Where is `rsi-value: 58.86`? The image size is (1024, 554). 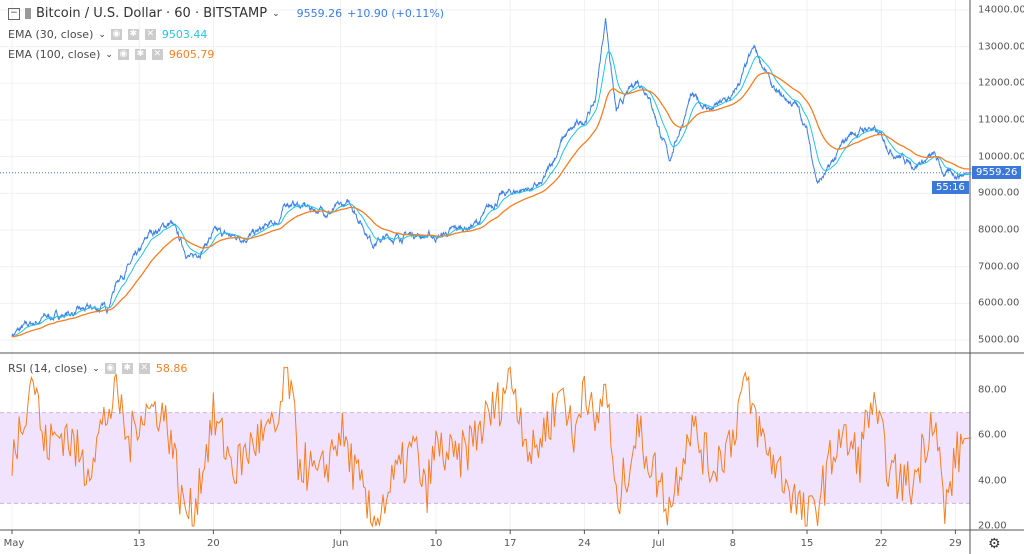 rsi-value: 58.86 is located at coordinates (171, 368).